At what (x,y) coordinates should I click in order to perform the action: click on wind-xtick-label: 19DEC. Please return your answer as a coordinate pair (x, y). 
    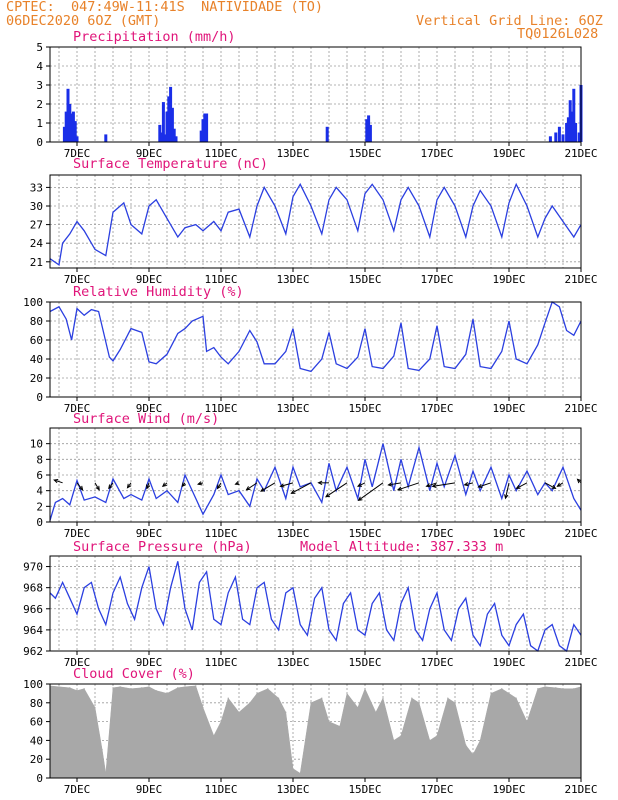
    Looking at the image, I should click on (508, 533).